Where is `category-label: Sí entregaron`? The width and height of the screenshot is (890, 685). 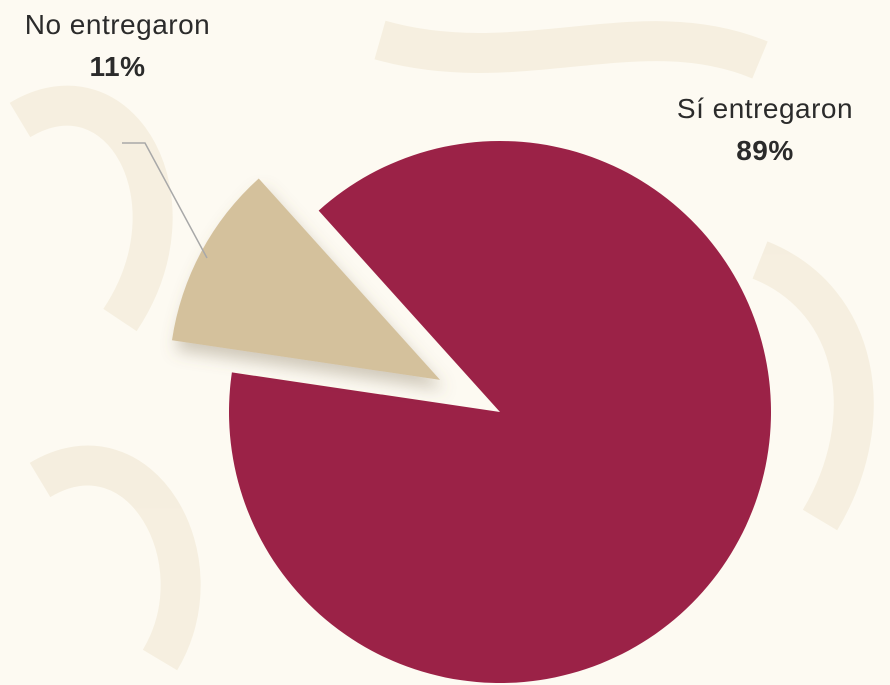
category-label: Sí entregaron is located at coordinates (765, 108).